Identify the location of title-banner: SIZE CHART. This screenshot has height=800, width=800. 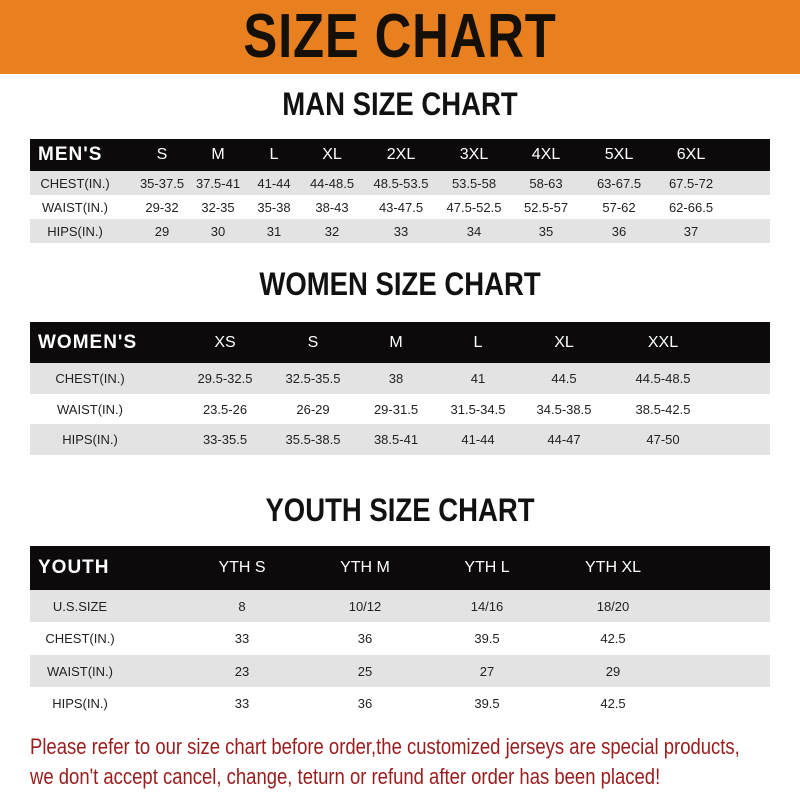
(400, 37).